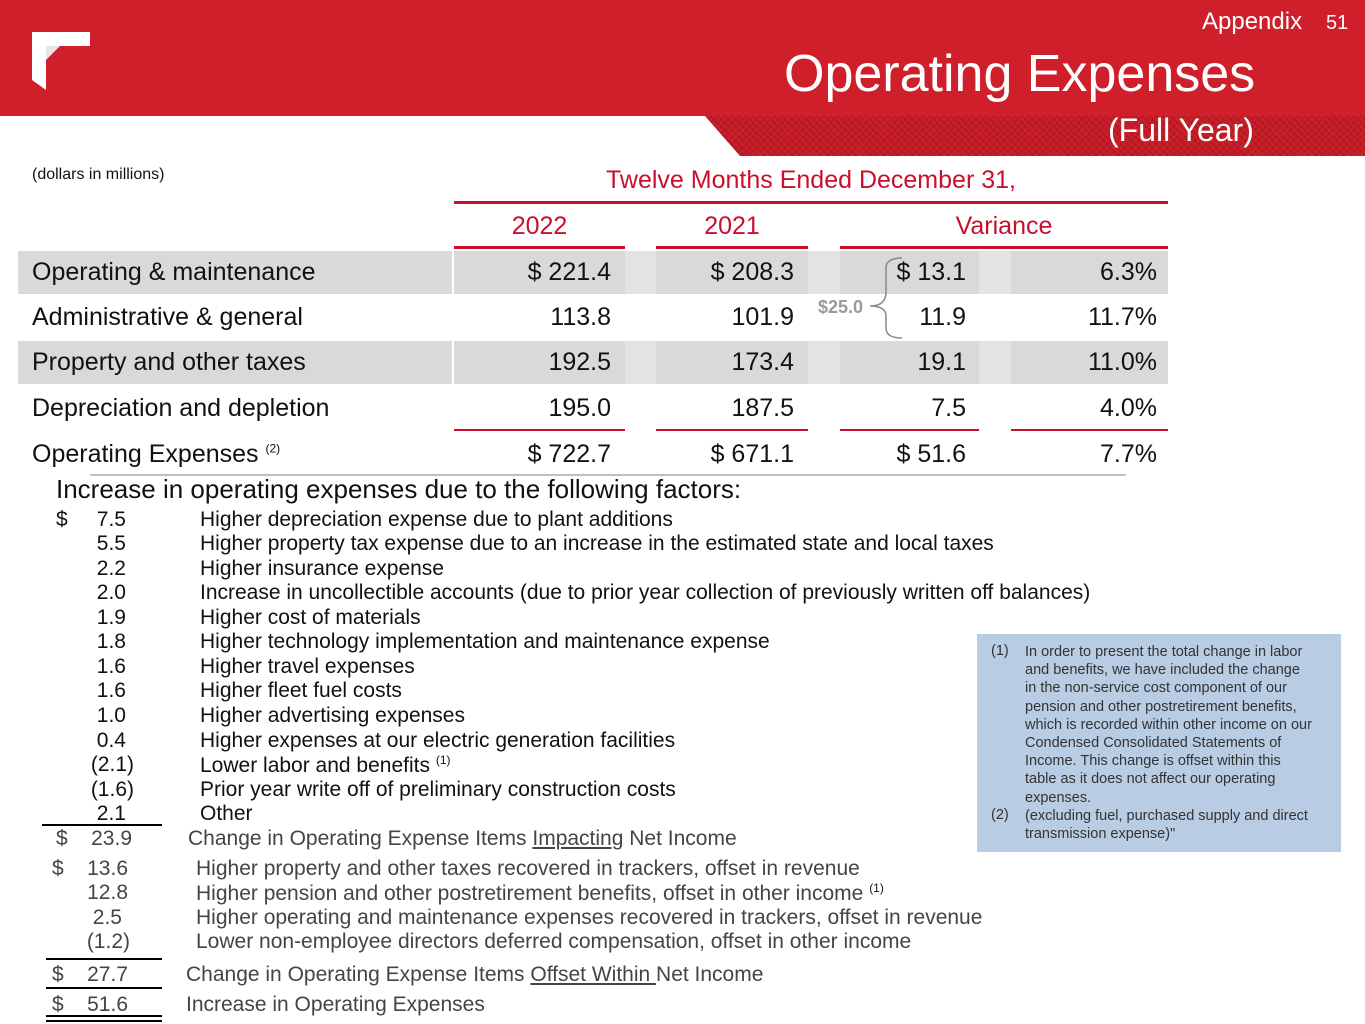 This screenshot has width=1365, height=1024. I want to click on factor-amount: 0.4, so click(111, 740).